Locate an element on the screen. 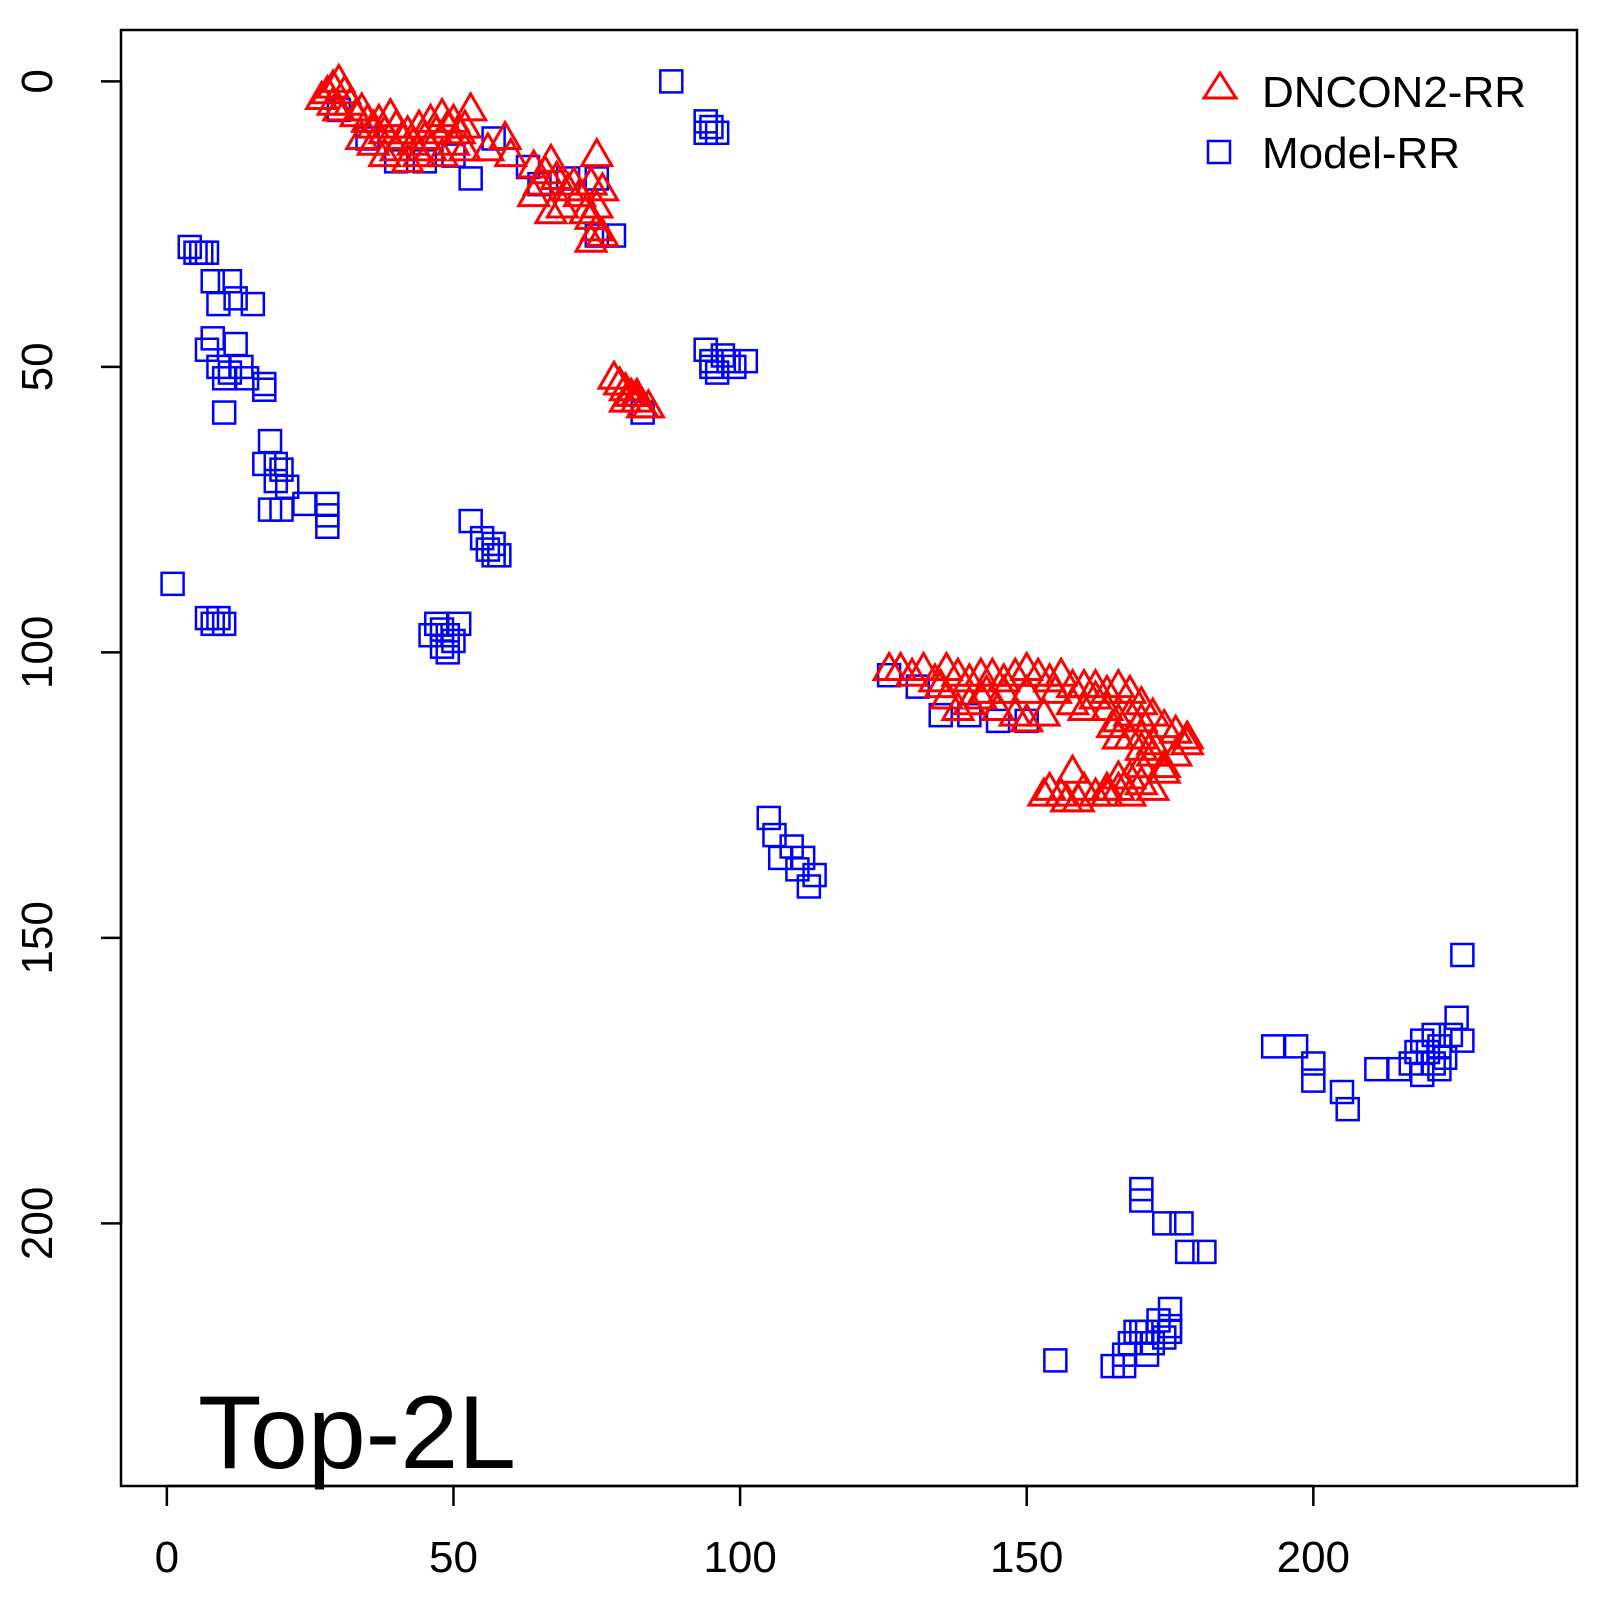 This screenshot has height=1600, width=1600. x-tick-label: 150 is located at coordinates (1026, 1557).